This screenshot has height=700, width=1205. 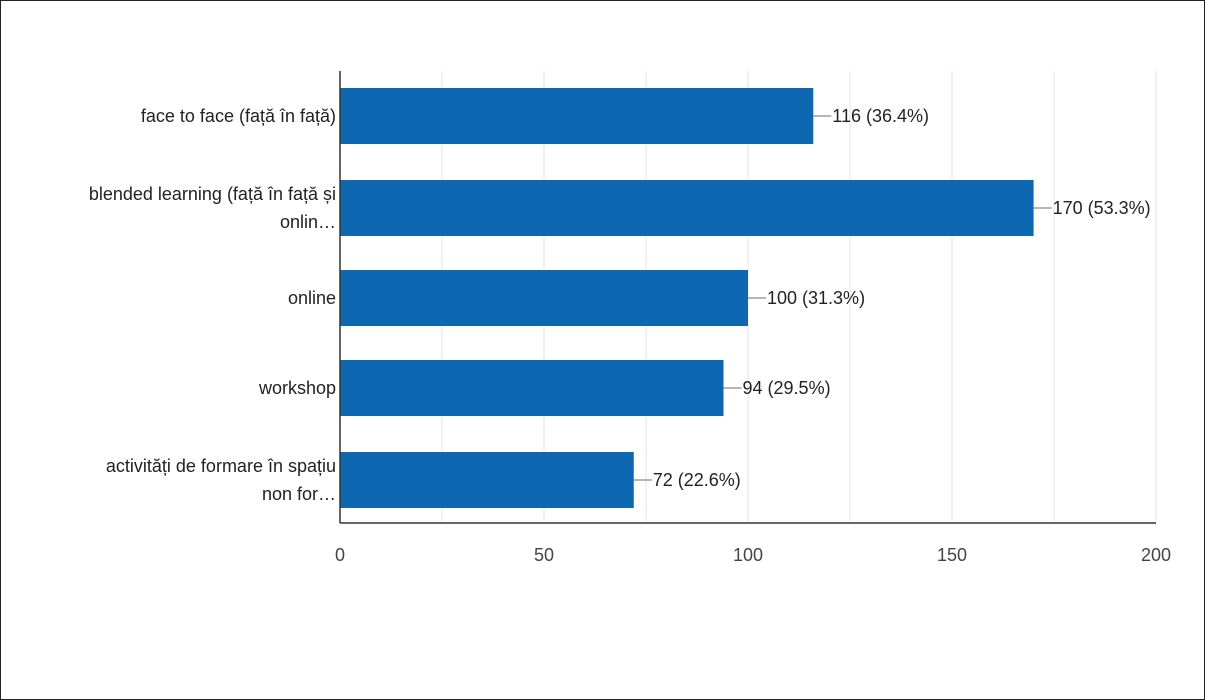 What do you see at coordinates (1156, 555) in the screenshot?
I see `x-tick-label: 200` at bounding box center [1156, 555].